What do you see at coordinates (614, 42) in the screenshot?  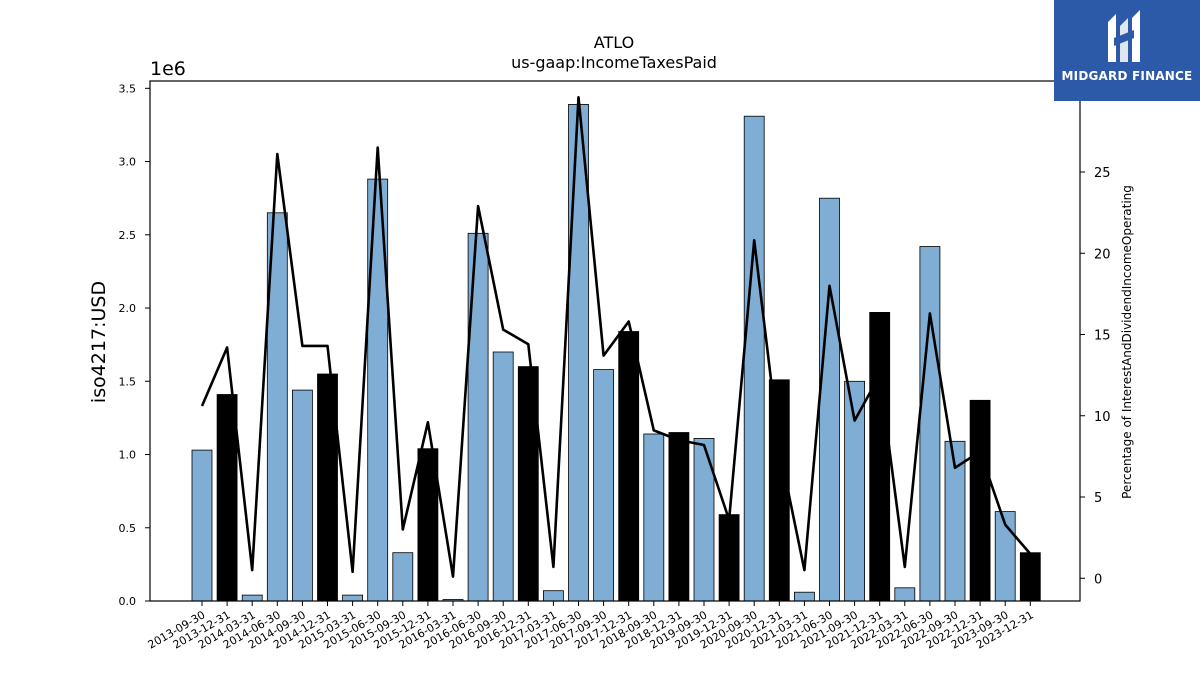 I see `chart-title: ATLO` at bounding box center [614, 42].